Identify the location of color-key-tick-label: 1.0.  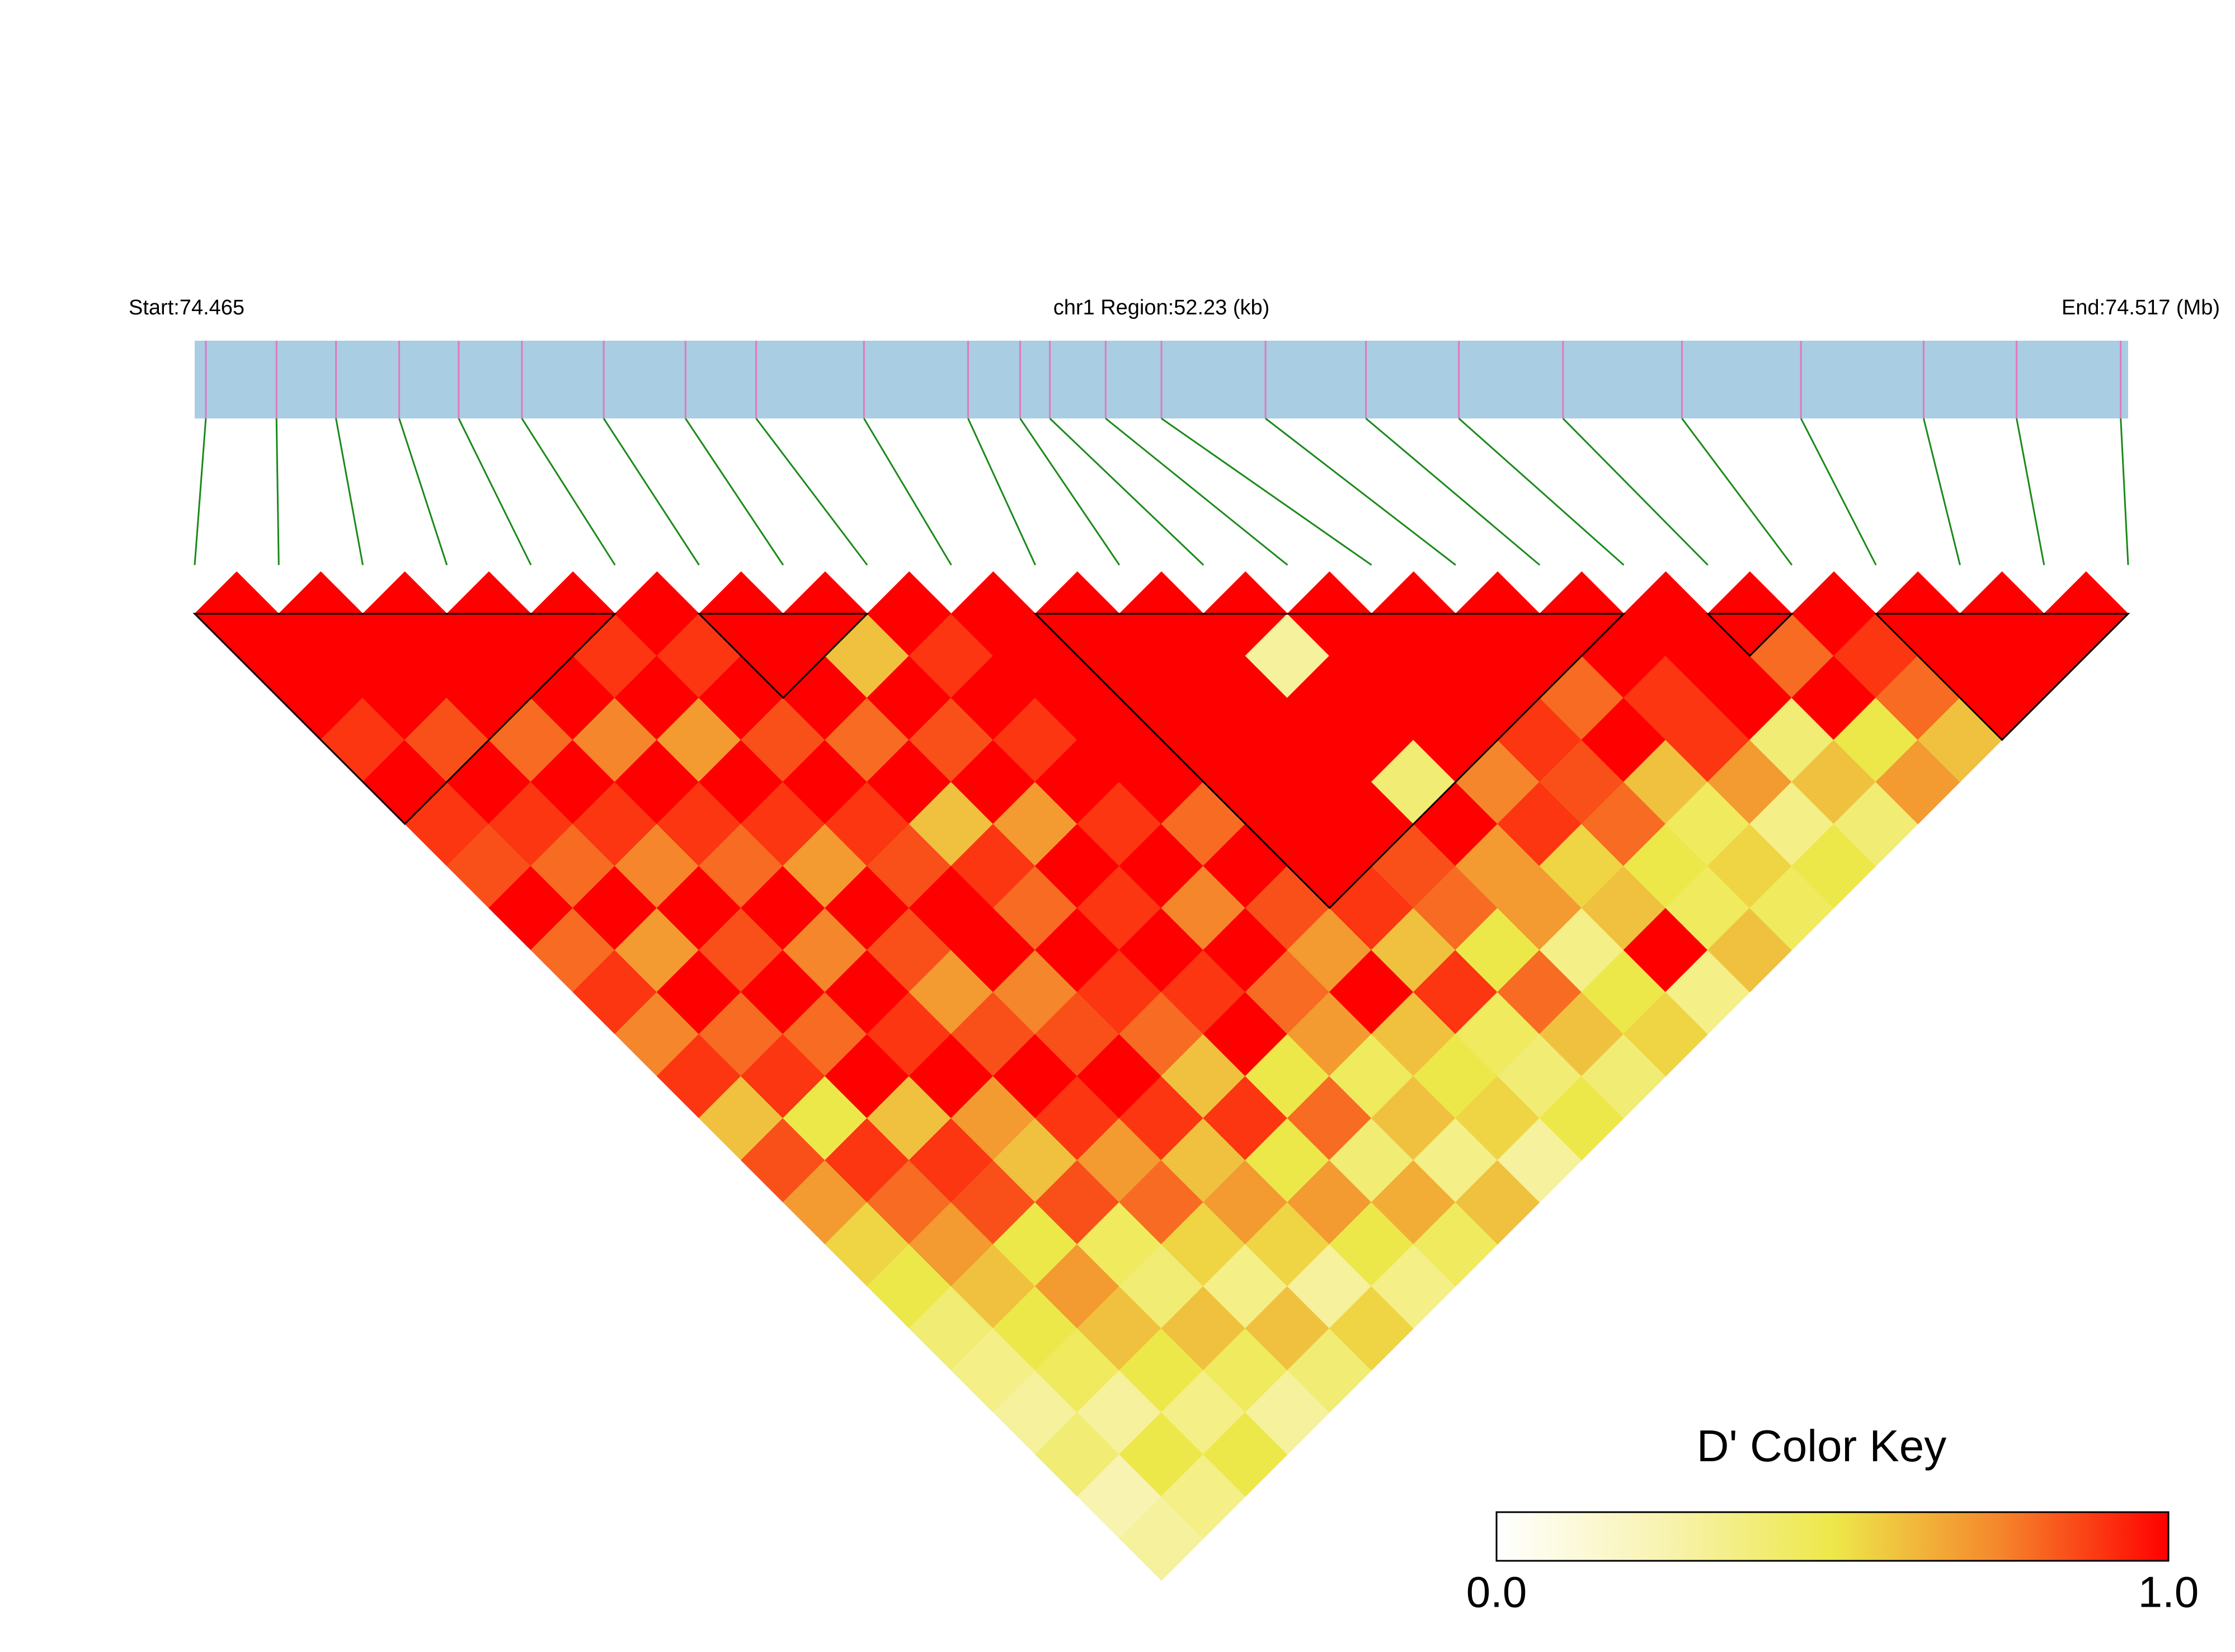
(2168, 1593).